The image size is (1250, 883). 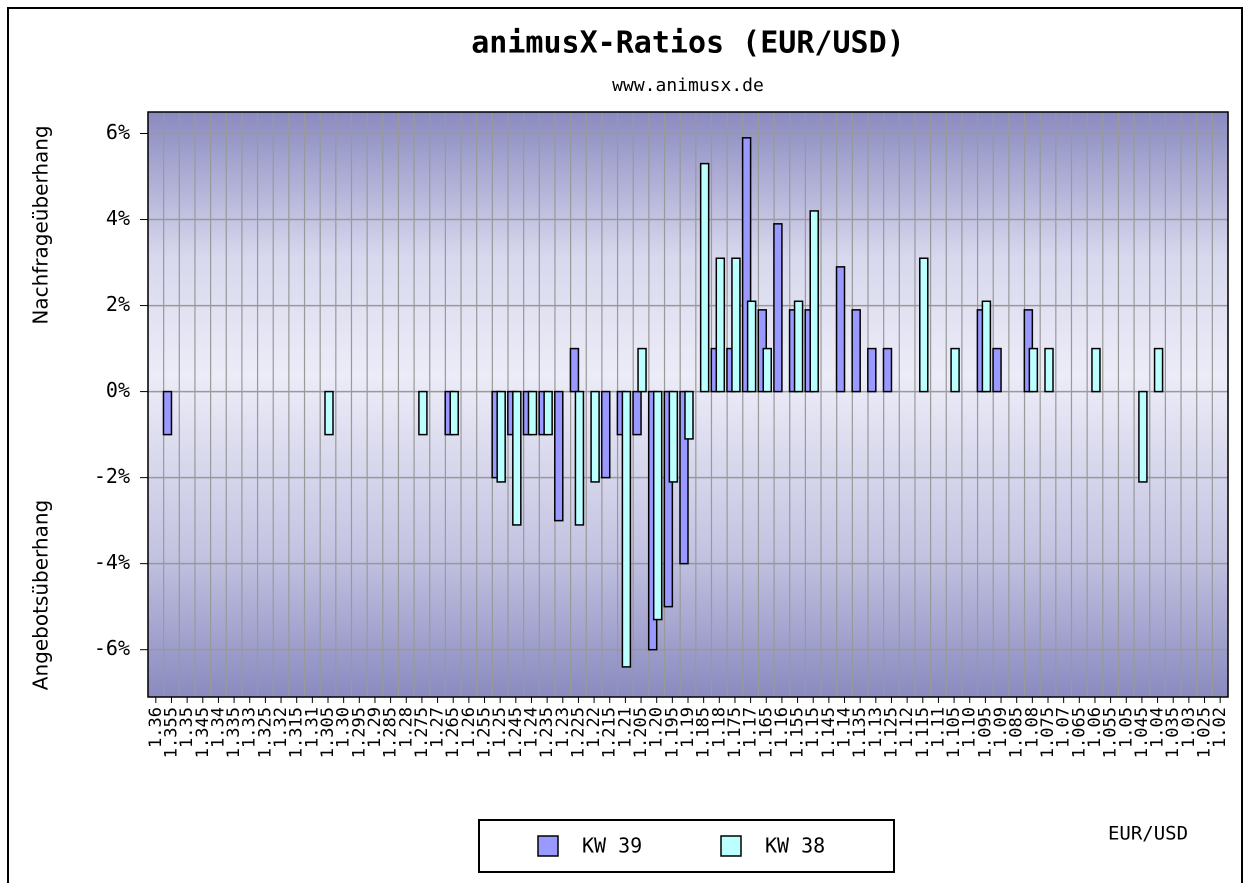 I want to click on x-tick-label: 1.295, so click(x=359, y=732).